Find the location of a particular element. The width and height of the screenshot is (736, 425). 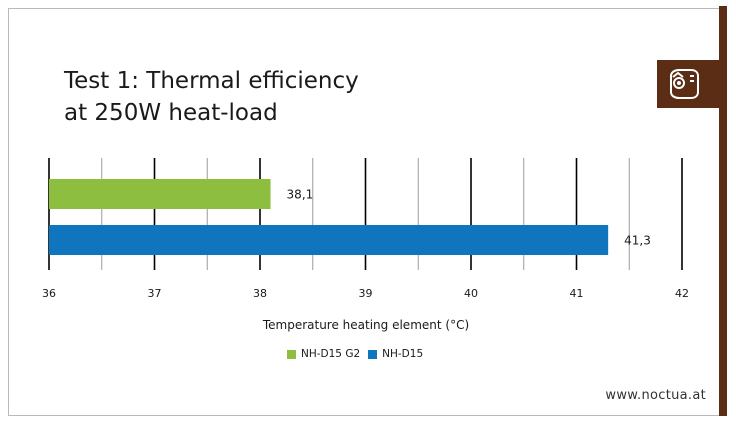

legend-item-nh-d15-g2: NH-D15 G2 is located at coordinates (323, 354).